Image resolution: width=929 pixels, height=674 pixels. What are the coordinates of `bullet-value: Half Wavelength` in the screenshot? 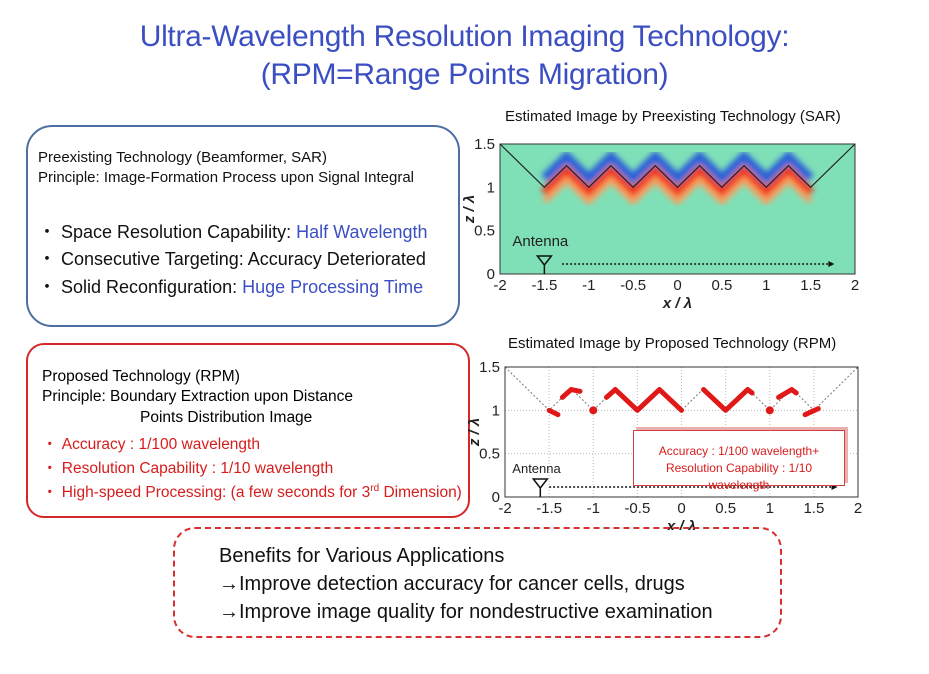 It's located at (362, 232).